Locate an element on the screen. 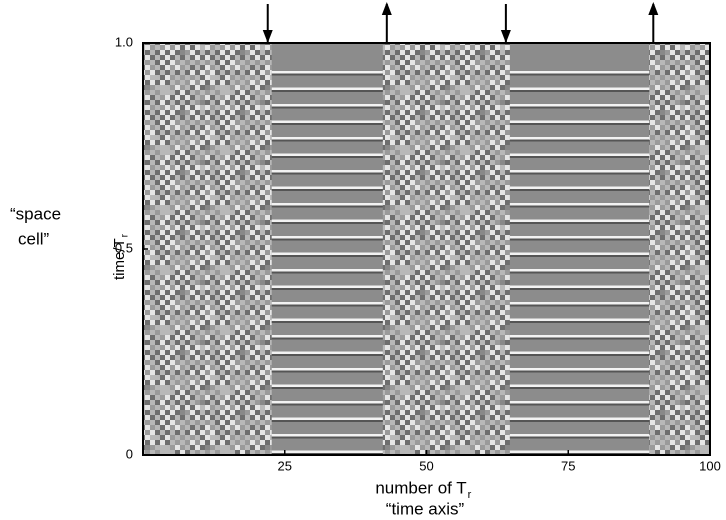 The image size is (726, 520). y-label-group: time/T r is located at coordinates (121, 256).